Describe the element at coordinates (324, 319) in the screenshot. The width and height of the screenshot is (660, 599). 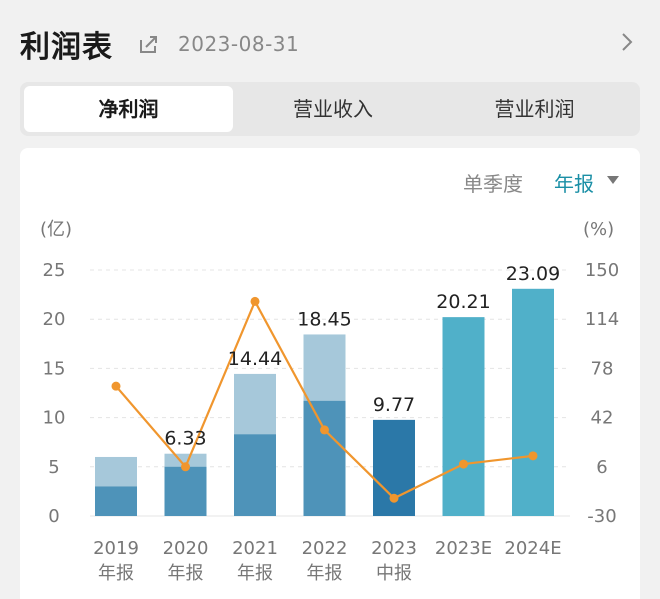
I see `bar-value-label: 18.45` at that location.